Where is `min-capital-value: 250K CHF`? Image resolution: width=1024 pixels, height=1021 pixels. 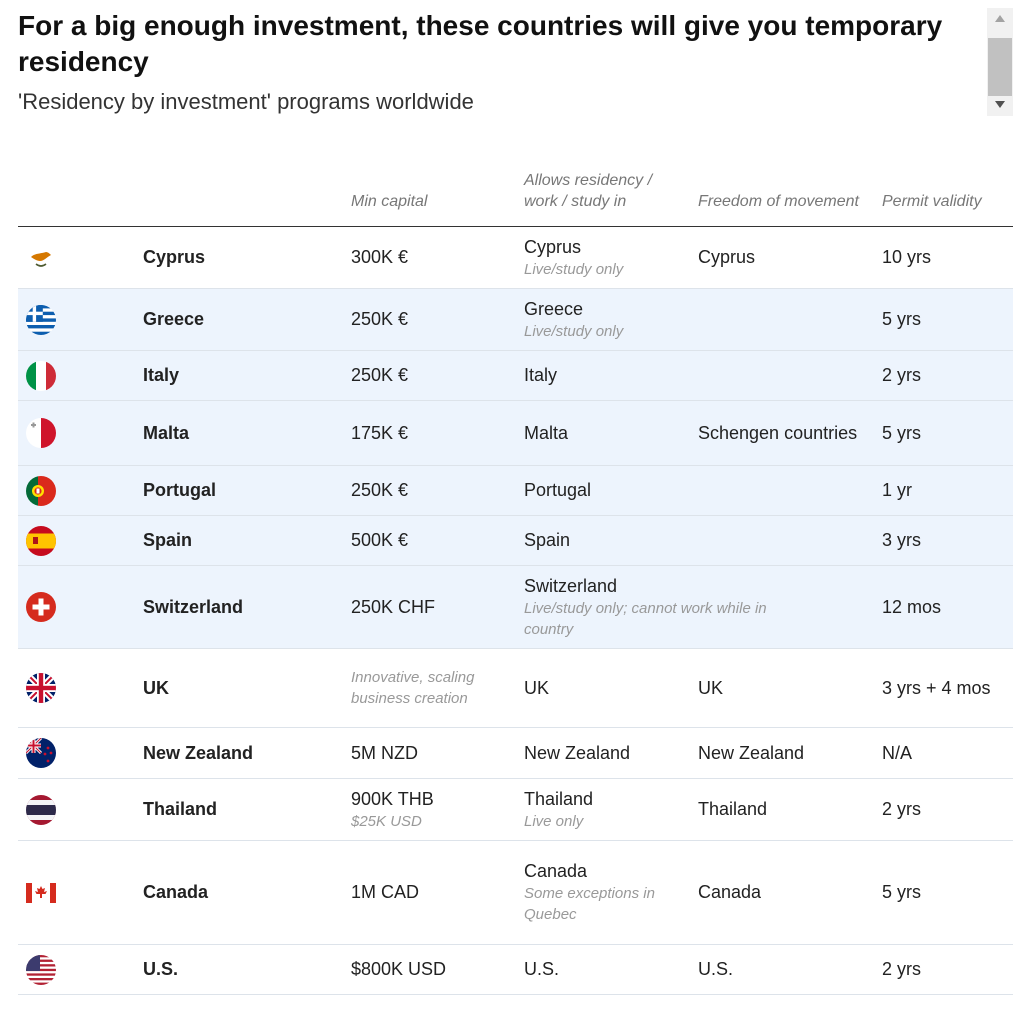
min-capital-value: 250K CHF is located at coordinates (393, 606).